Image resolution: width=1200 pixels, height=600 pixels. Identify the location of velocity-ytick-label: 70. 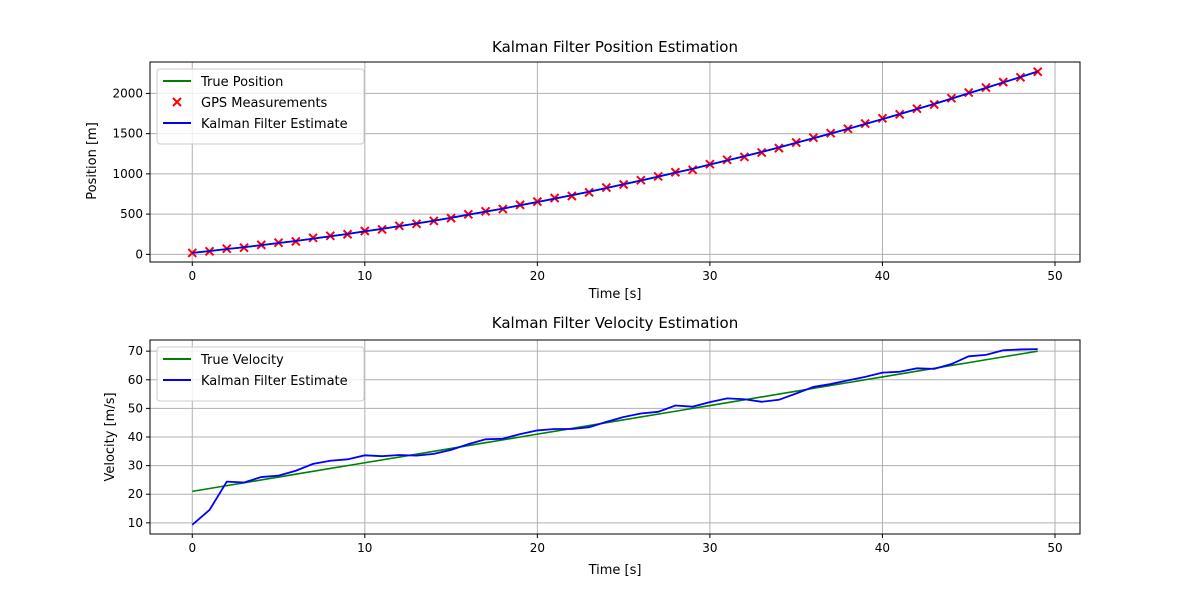
(135, 351).